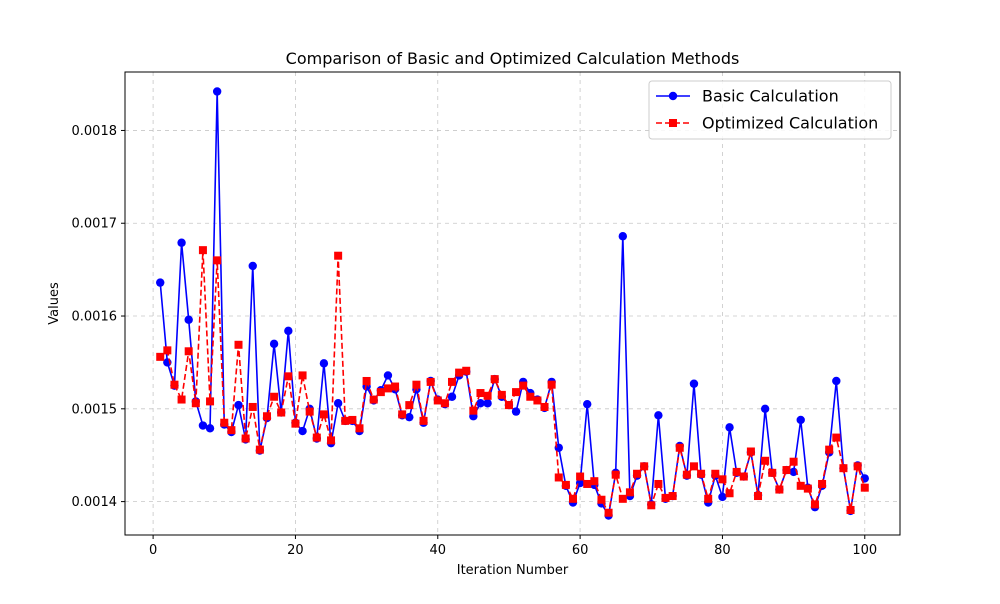  I want to click on y-tick-label: 0.0018, so click(95, 131).